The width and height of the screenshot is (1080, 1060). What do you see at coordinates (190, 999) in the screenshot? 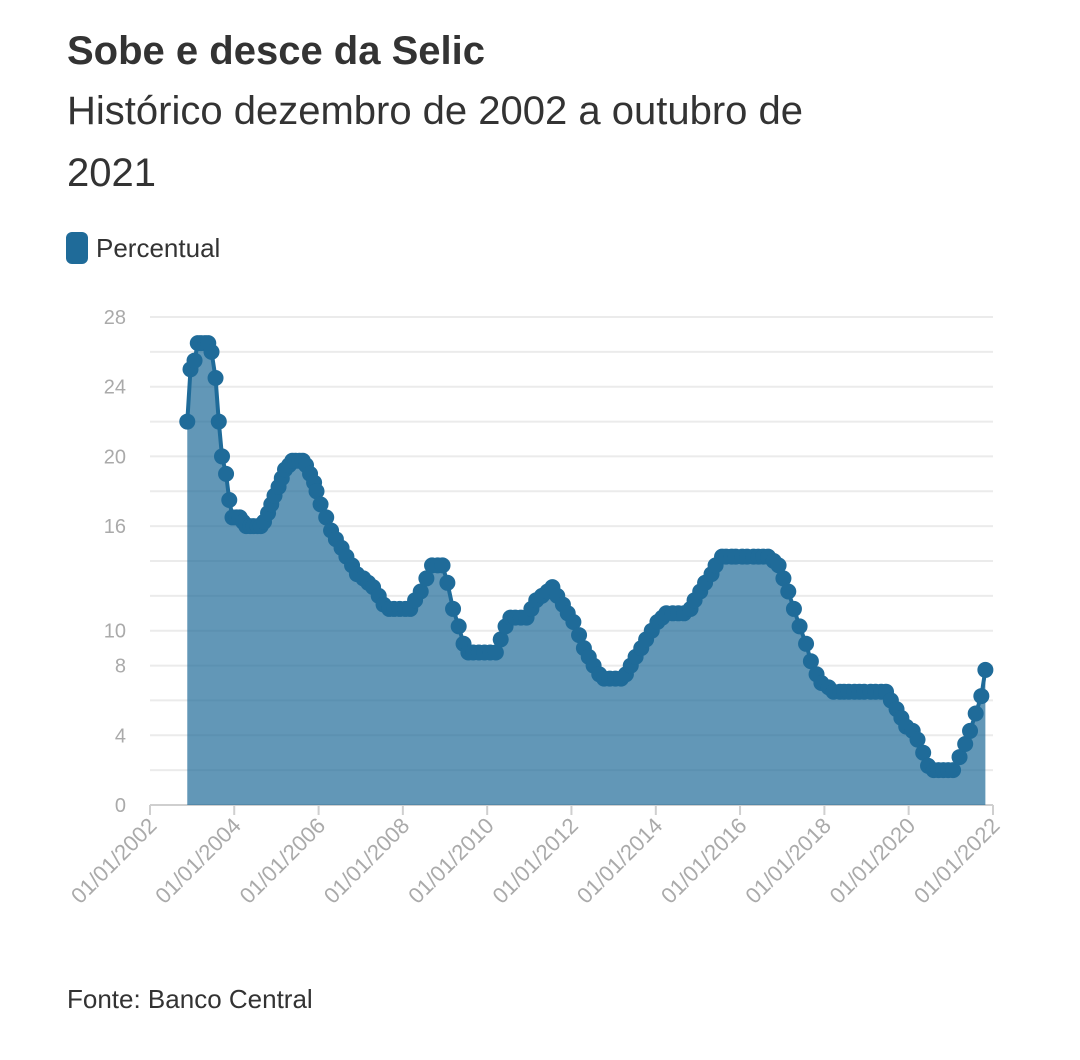
I see `source: Fonte: Banco Central` at bounding box center [190, 999].